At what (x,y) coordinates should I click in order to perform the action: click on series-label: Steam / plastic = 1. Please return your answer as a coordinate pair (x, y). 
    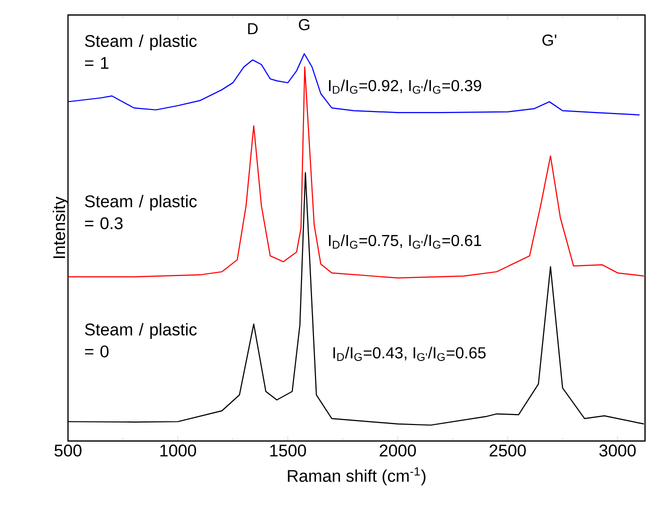
    Looking at the image, I should click on (141, 51).